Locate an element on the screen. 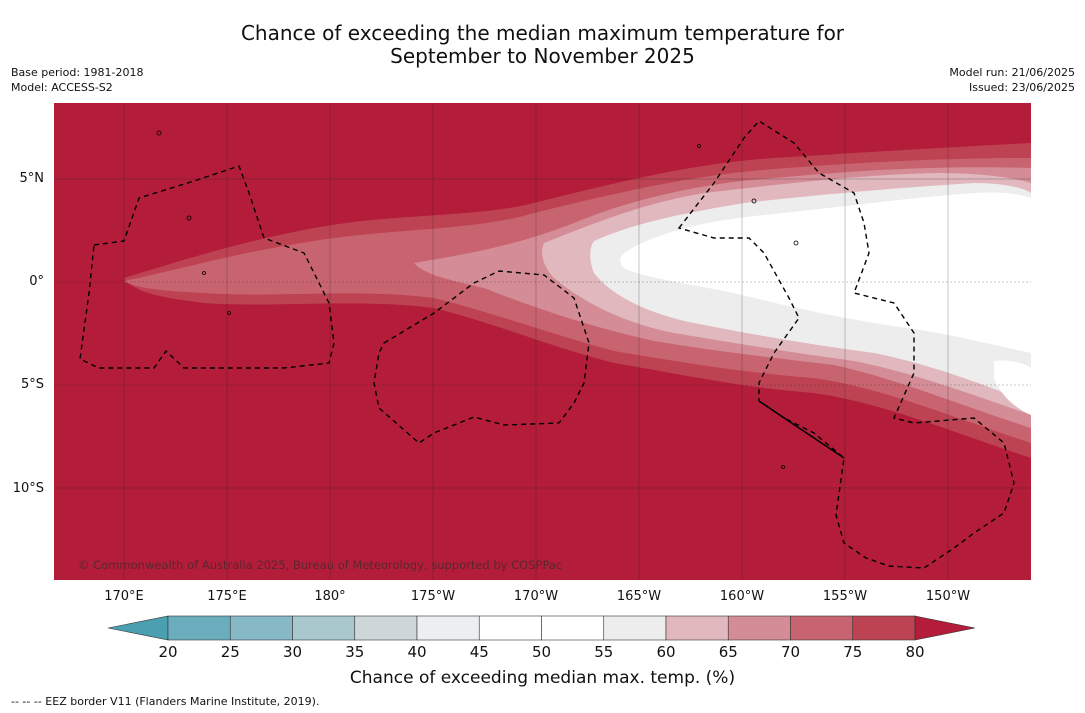 This screenshot has width=1085, height=713. colorbar is located at coordinates (541, 628).